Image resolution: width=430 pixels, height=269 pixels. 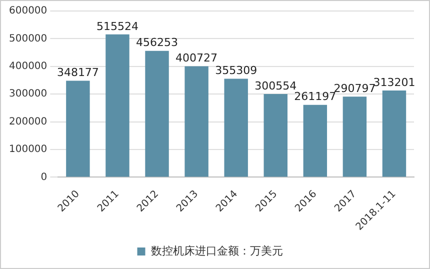 What do you see at coordinates (28, 38) in the screenshot?
I see `y-tick-label: 500000` at bounding box center [28, 38].